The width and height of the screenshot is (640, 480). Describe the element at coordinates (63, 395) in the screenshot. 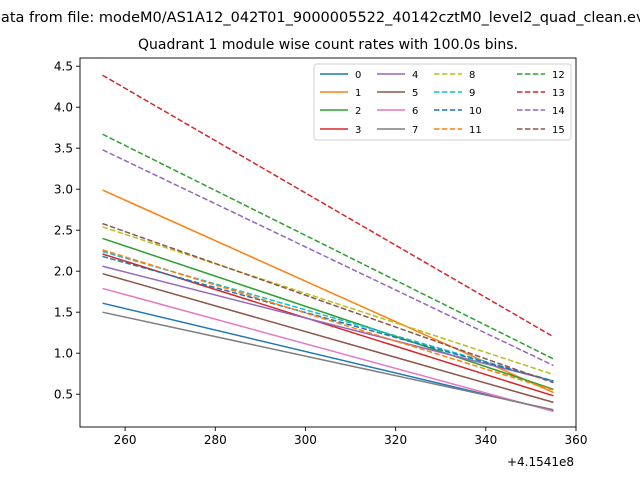

I see `y-tick-label: 0.5` at that location.